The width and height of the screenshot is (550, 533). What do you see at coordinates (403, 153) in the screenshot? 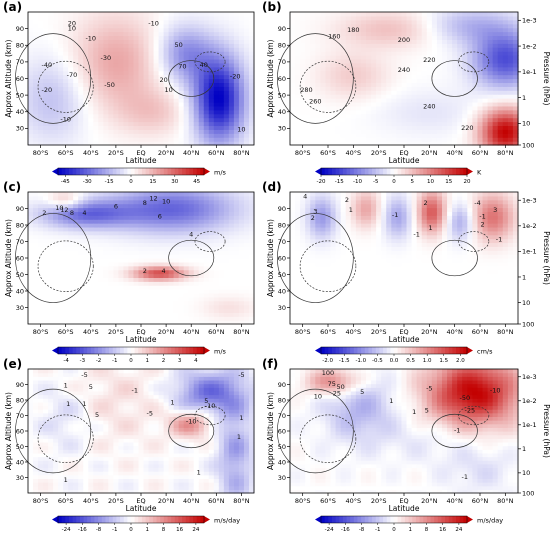
I see `x-tick-label: EQ` at bounding box center [403, 153].